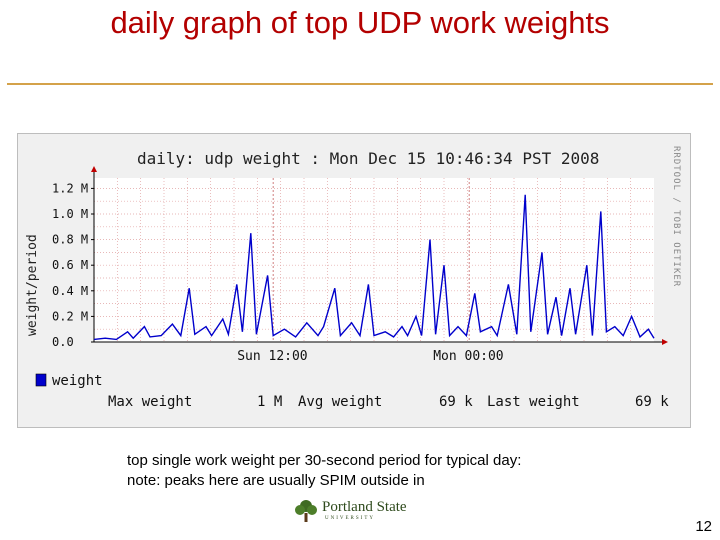 Image resolution: width=720 pixels, height=540 pixels. Describe the element at coordinates (360, 84) in the screenshot. I see `title-divider` at that location.